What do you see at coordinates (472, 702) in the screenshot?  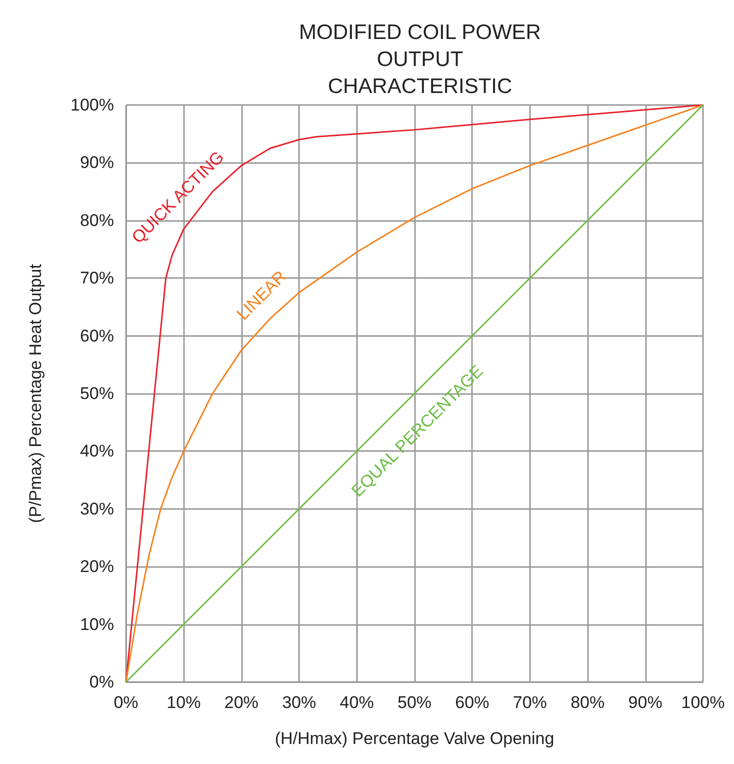 I see `x-tick-label: 60%` at bounding box center [472, 702].